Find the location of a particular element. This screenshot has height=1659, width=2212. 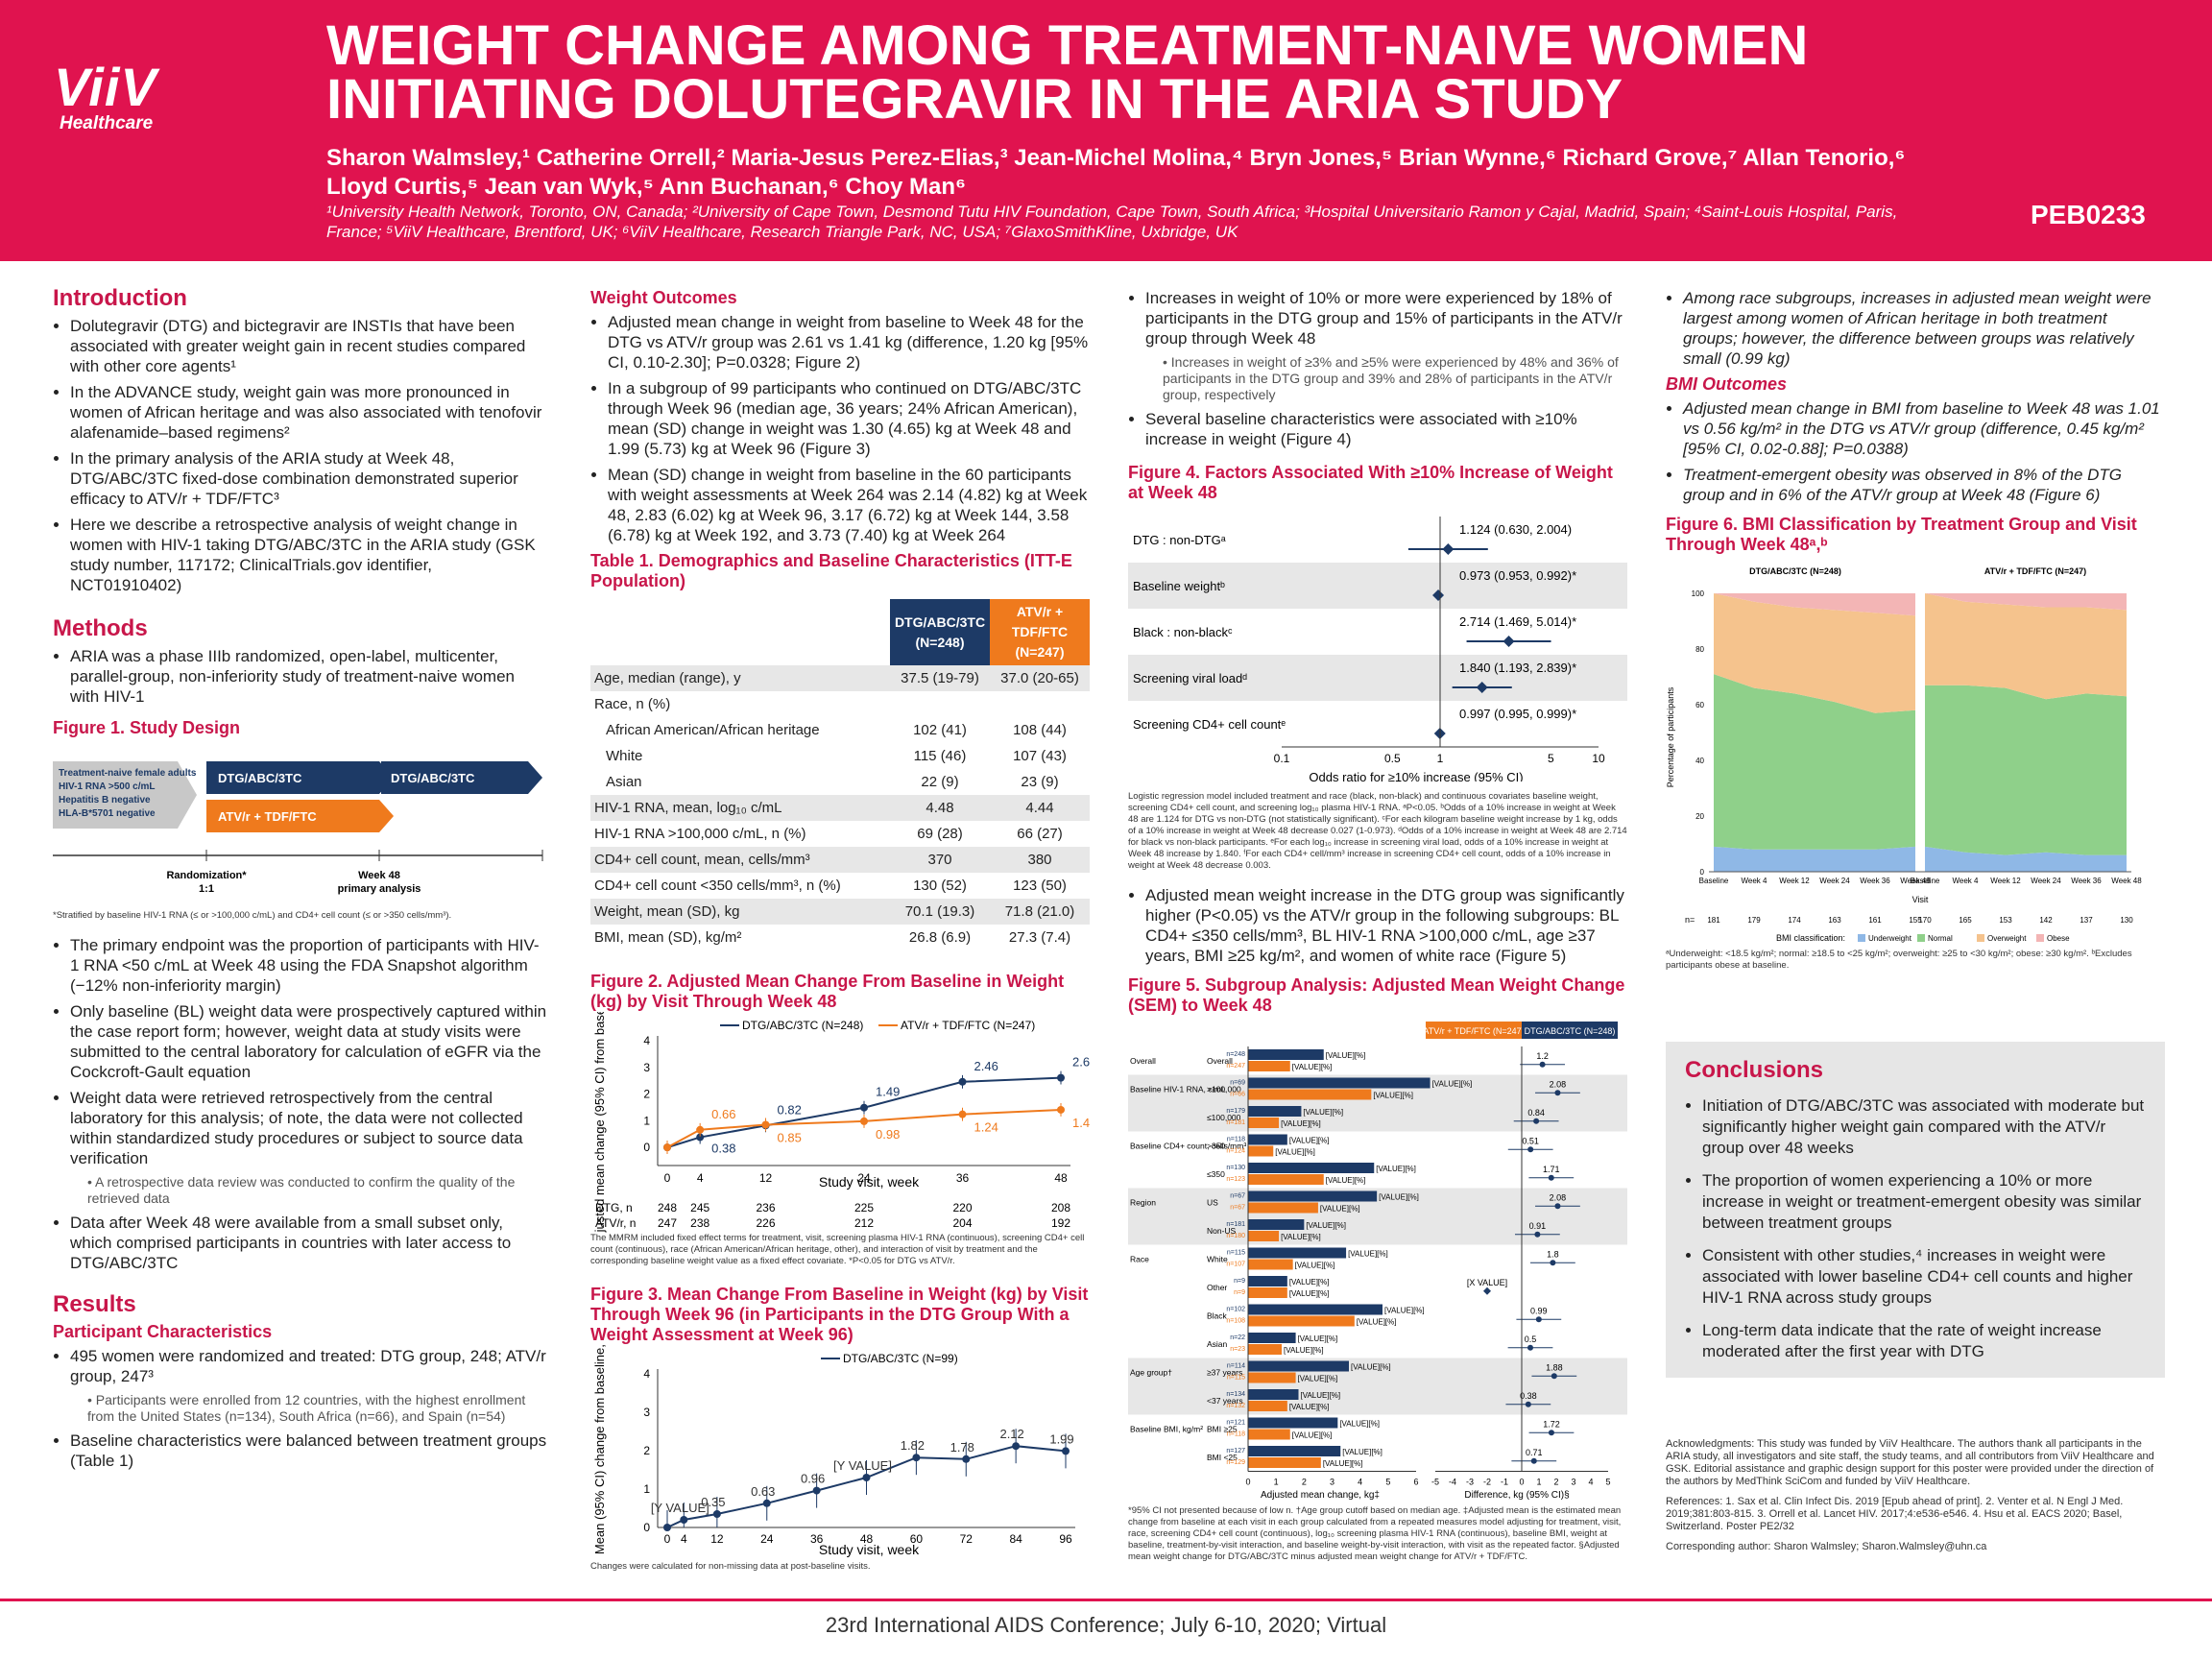

subgroup-label: >100,000 is located at coordinates (1224, 1089).